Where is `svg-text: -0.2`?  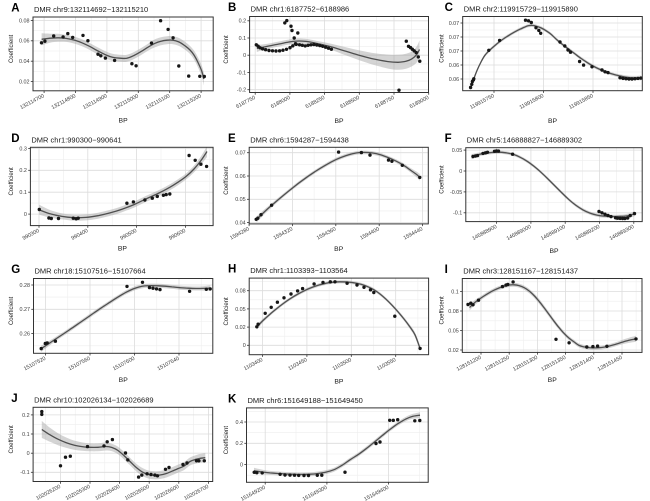 svg-text: -0.2 is located at coordinates (241, 91).